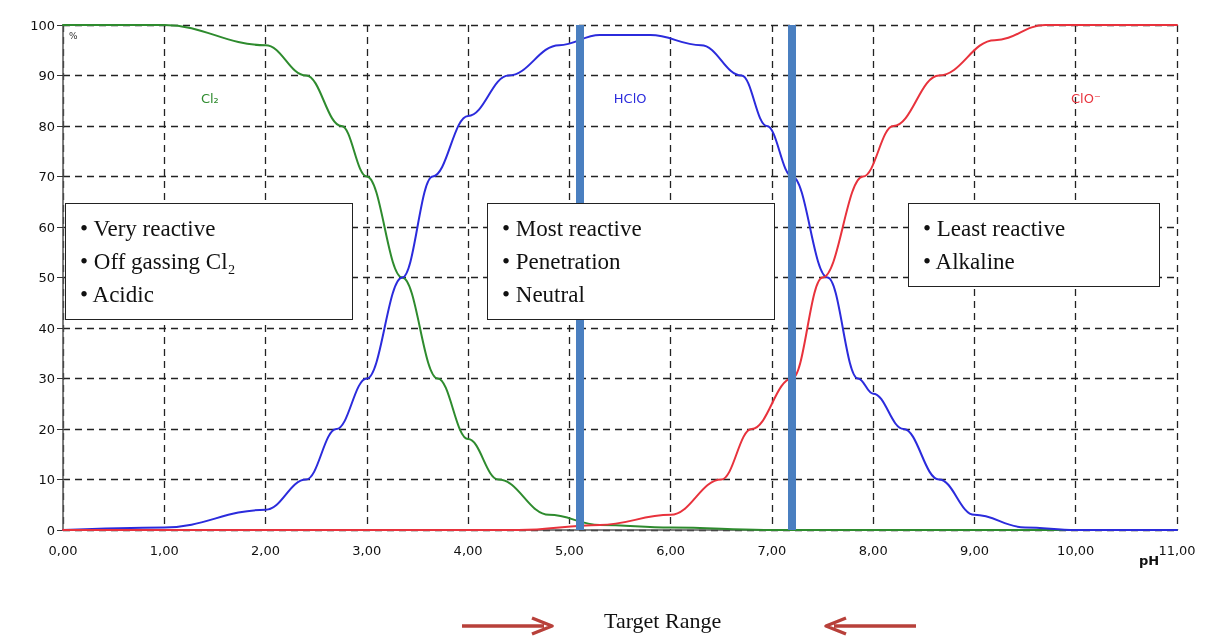 Image resolution: width=1209 pixels, height=639 pixels. What do you see at coordinates (63, 550) in the screenshot?
I see `x-tick-label: 0,00` at bounding box center [63, 550].